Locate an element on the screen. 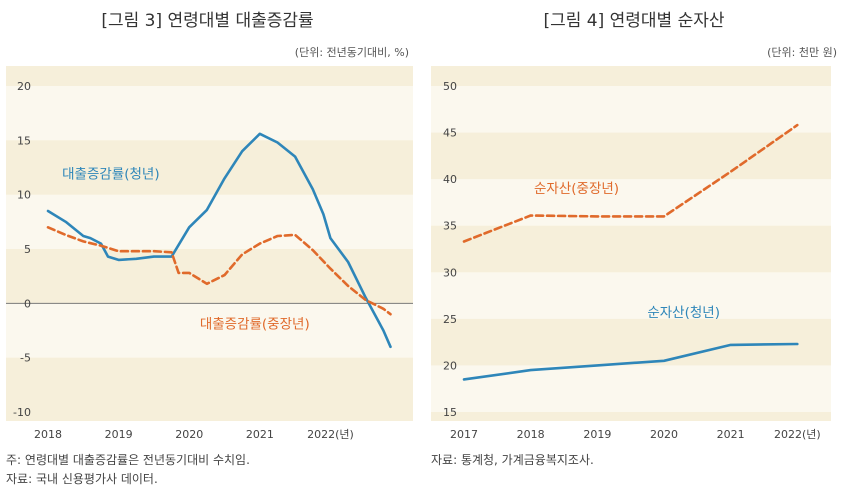  chart-title: [그림 3] 연령대별 대출증감률 is located at coordinates (207, 21).